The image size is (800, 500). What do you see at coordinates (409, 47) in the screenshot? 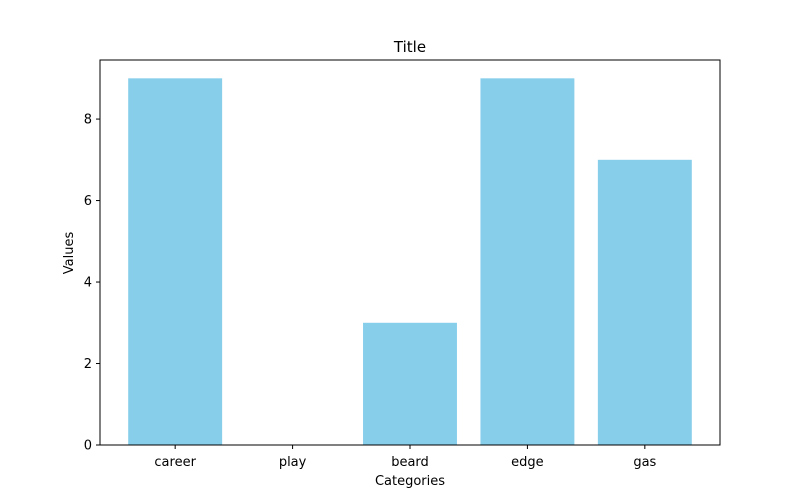
I see `chart-title: Title` at bounding box center [409, 47].